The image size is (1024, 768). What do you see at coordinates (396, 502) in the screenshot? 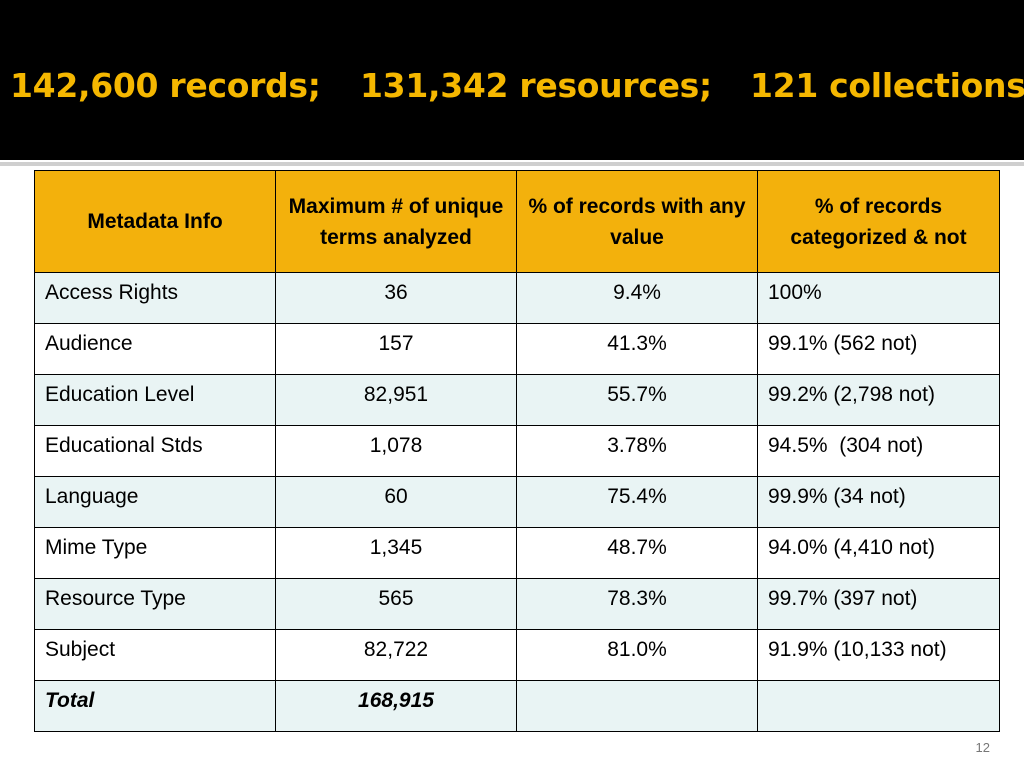
I see `row-terms: 60` at bounding box center [396, 502].